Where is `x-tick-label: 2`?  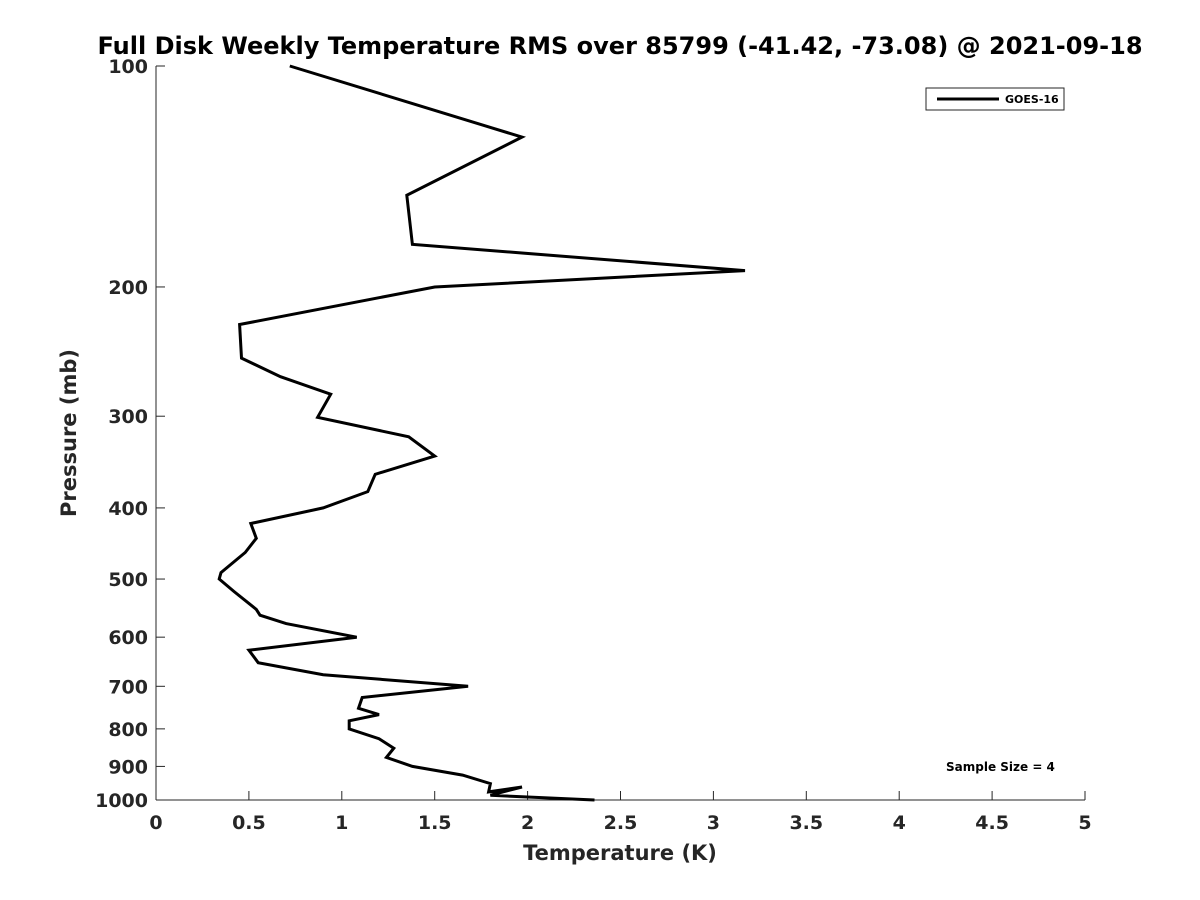
x-tick-label: 2 is located at coordinates (527, 823).